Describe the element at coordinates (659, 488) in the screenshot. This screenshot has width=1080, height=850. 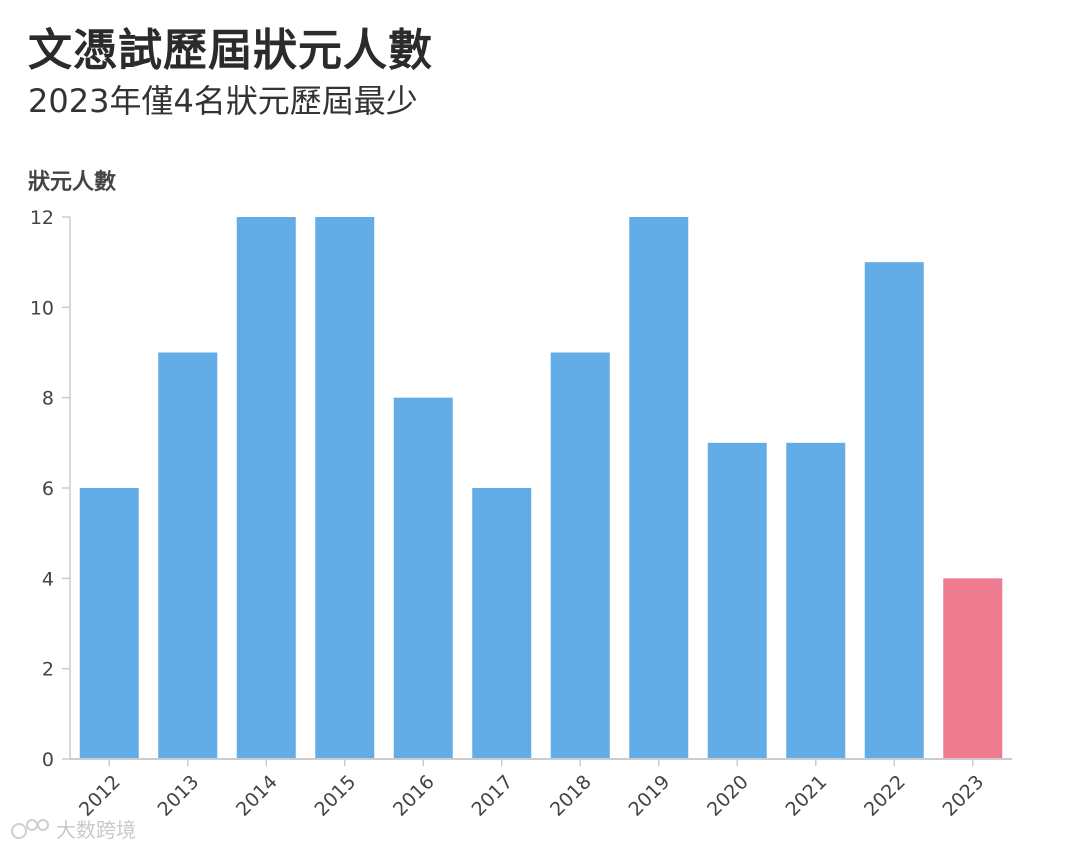
I see `bar-2019` at that location.